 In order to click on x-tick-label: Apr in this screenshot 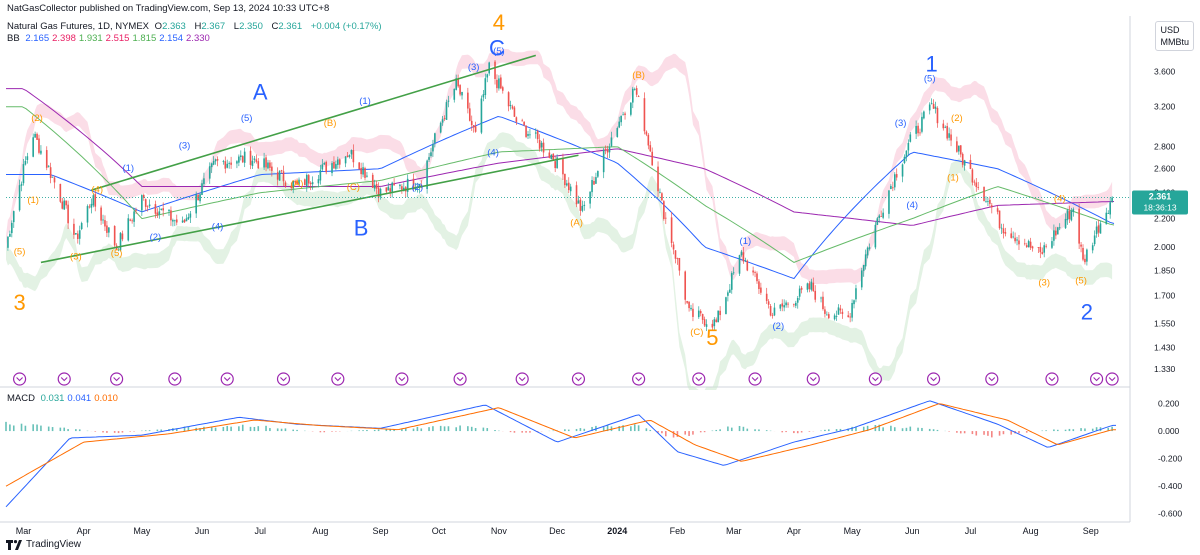, I will do `click(84, 531)`.